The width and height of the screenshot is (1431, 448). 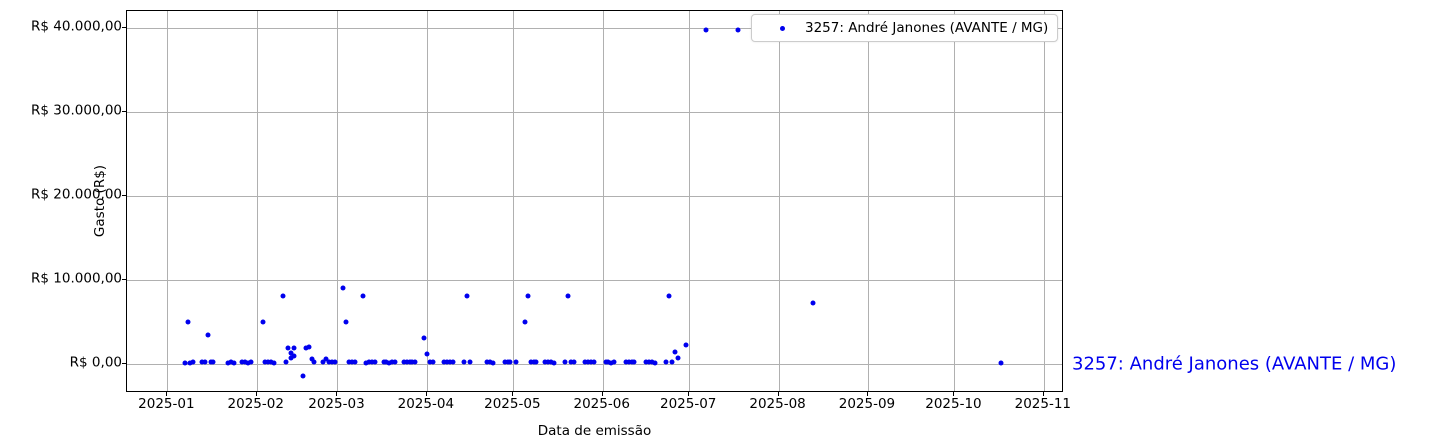 I want to click on x-axis-tick-label: 2025-08, so click(x=777, y=404).